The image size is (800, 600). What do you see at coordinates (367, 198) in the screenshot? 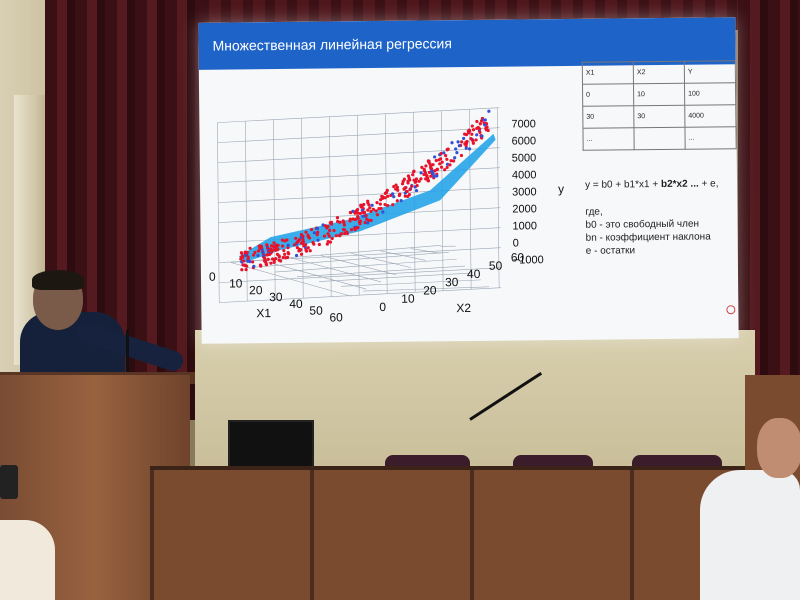
I see `regression-plane` at bounding box center [367, 198].